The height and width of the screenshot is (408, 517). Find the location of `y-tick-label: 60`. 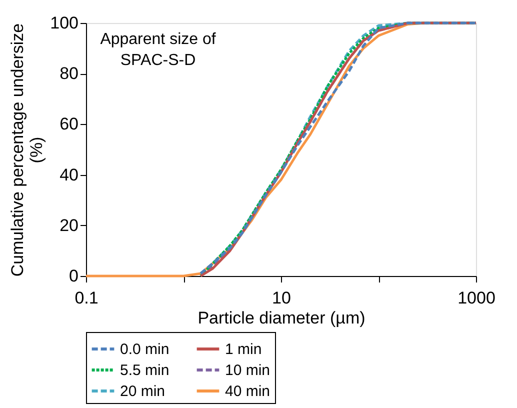

y-tick-label: 60 is located at coordinates (69, 124).